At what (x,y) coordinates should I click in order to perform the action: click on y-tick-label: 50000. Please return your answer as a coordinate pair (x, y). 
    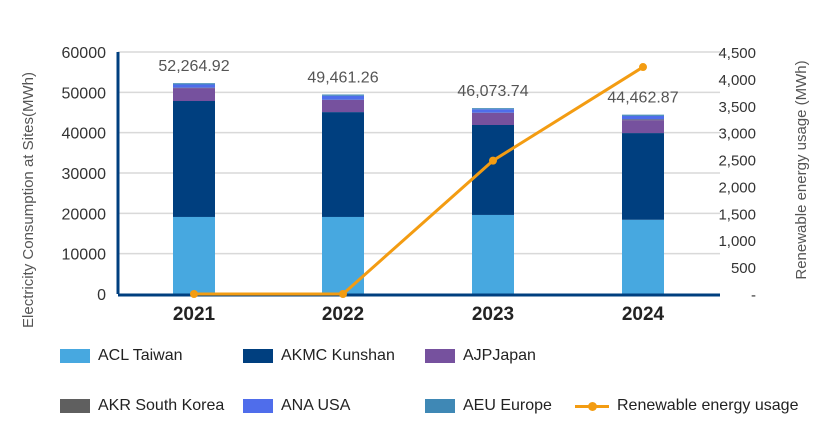
    Looking at the image, I should click on (84, 93).